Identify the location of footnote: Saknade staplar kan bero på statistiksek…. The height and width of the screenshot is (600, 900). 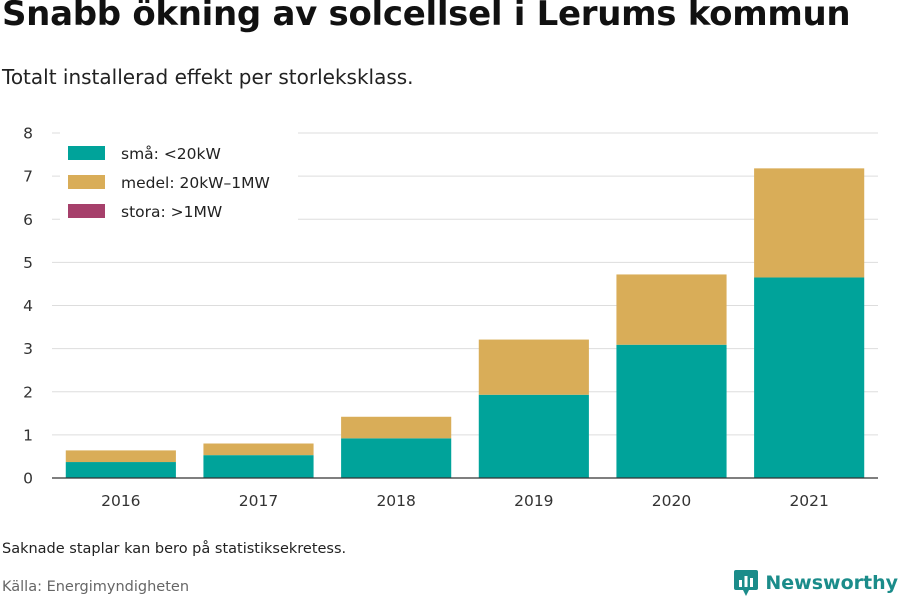
(174, 549).